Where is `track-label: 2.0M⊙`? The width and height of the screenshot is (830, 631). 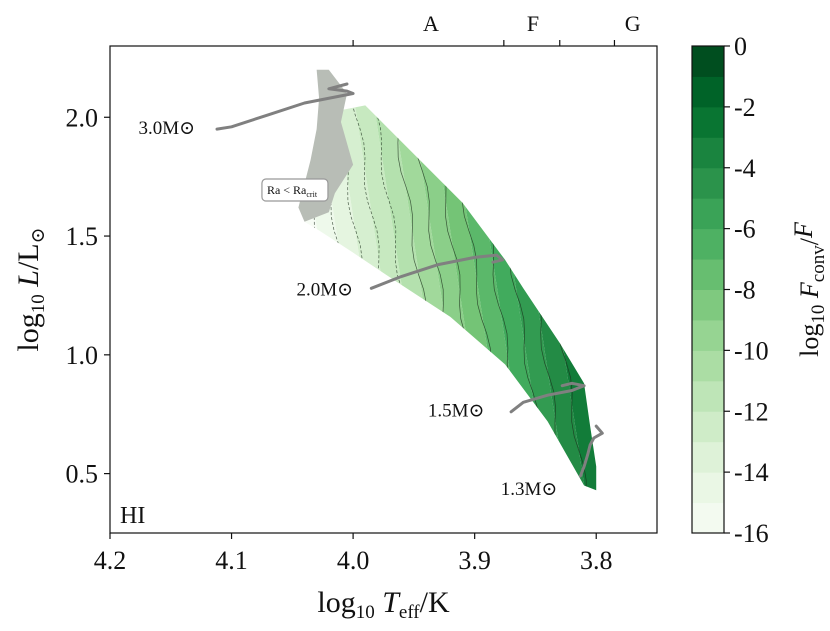
track-label: 2.0M⊙ is located at coordinates (325, 289).